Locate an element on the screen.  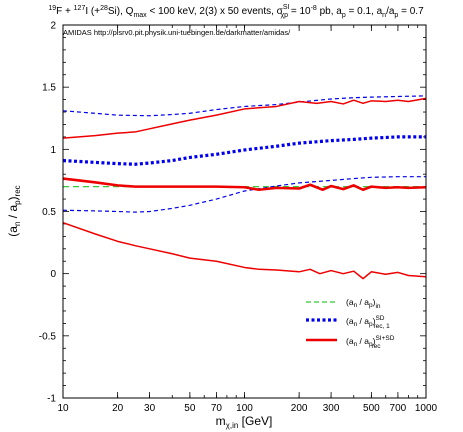
y-tick-label: 1 is located at coordinates (53, 150).